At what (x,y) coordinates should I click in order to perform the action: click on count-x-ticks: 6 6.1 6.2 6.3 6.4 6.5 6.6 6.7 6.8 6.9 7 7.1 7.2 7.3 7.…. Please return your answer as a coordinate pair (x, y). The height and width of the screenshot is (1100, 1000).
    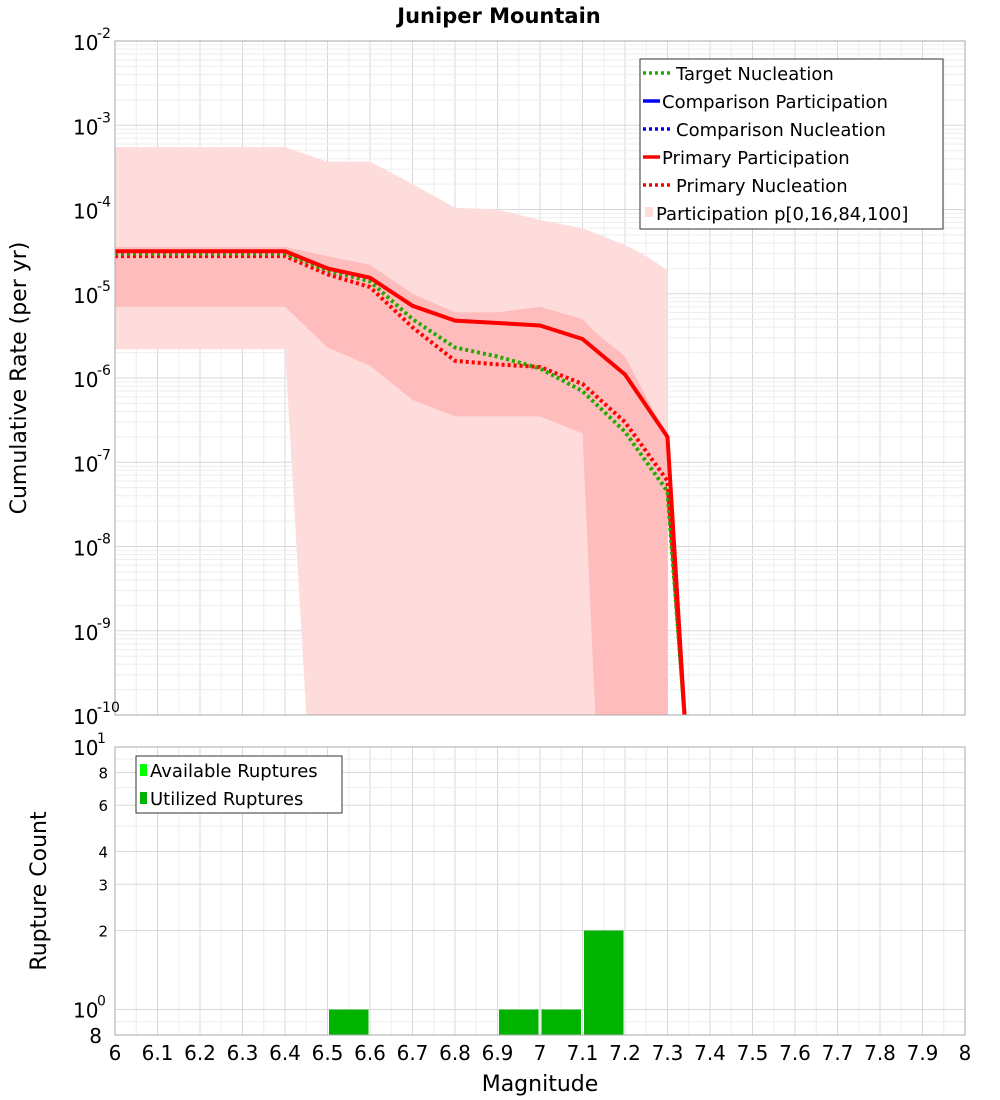
    Looking at the image, I should click on (540, 1053).